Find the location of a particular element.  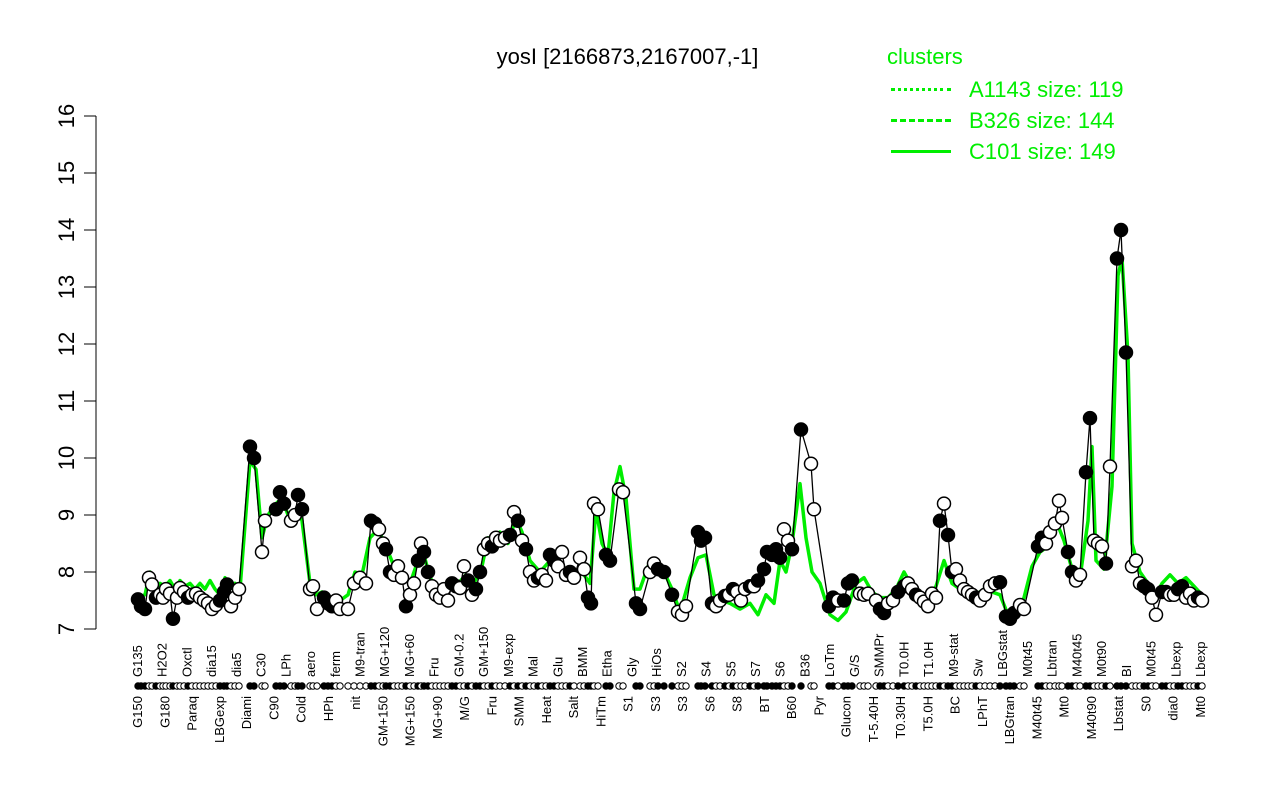

x-tick-label: S6 is located at coordinates (780, 669).